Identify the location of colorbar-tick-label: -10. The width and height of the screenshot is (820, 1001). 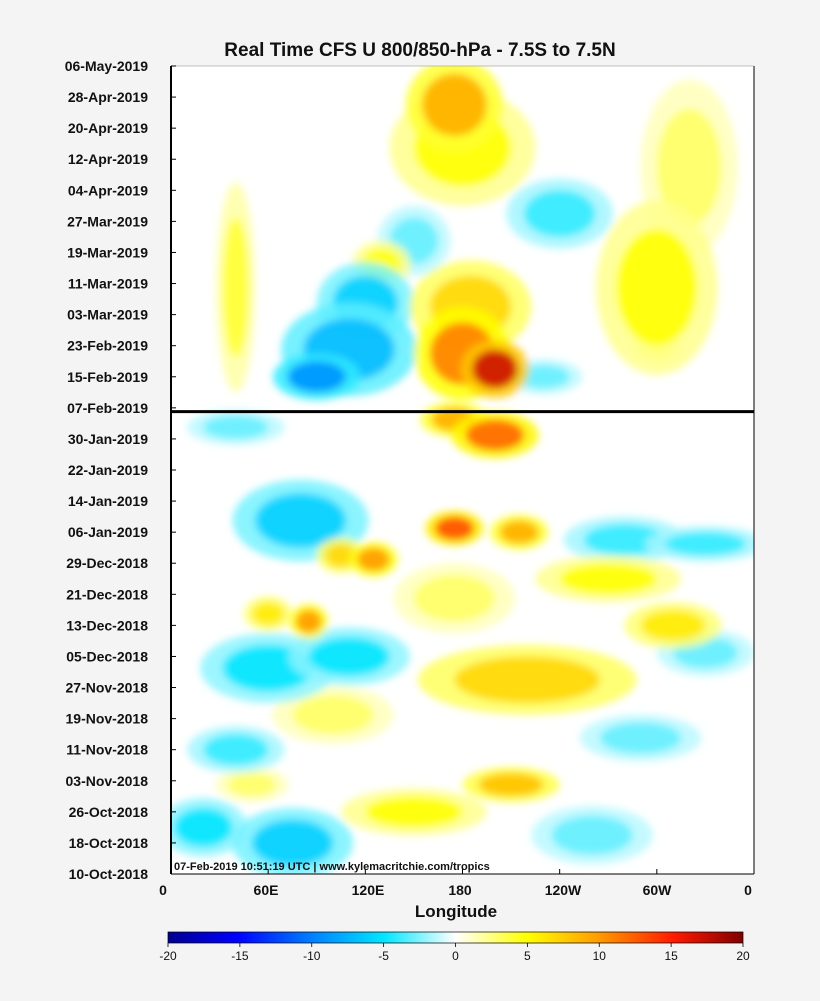
(312, 956).